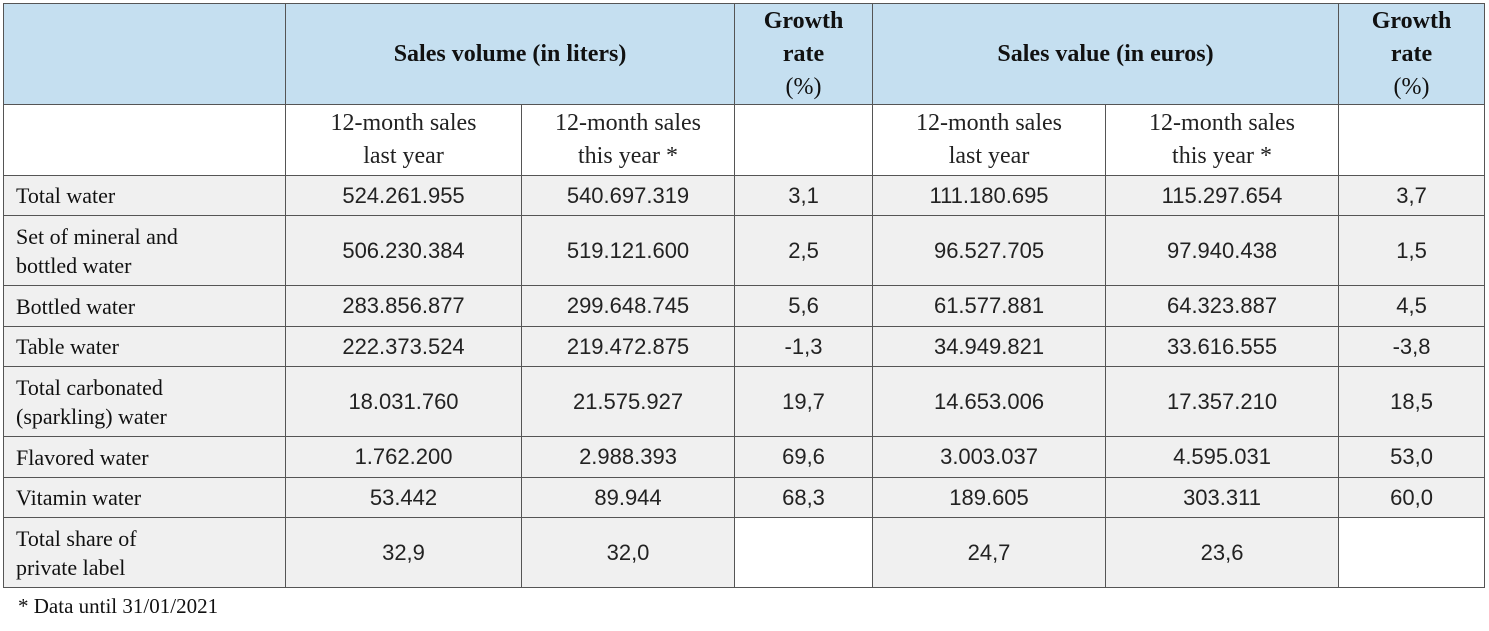 This screenshot has height=631, width=1489. Describe the element at coordinates (76, 538) in the screenshot. I see `row-label-line: Total share of` at that location.